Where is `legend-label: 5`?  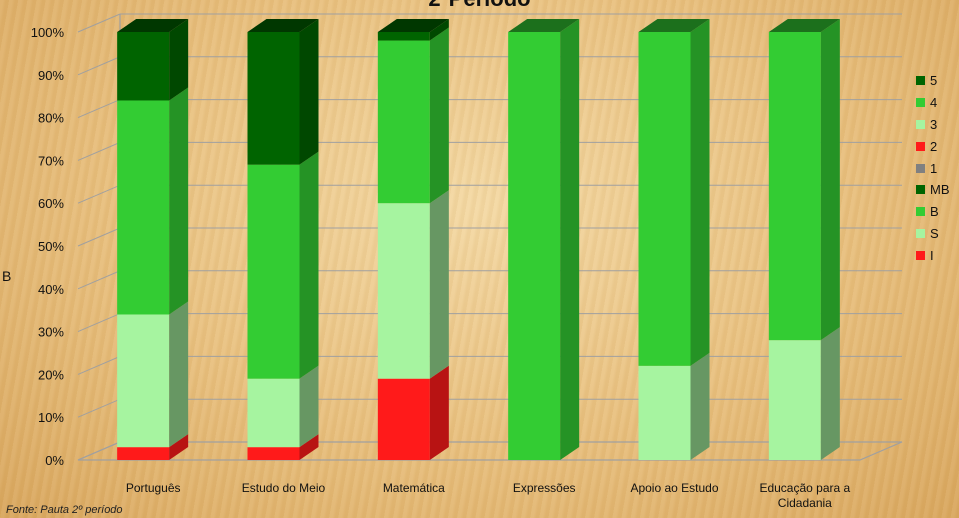
legend-label: 5 is located at coordinates (934, 81).